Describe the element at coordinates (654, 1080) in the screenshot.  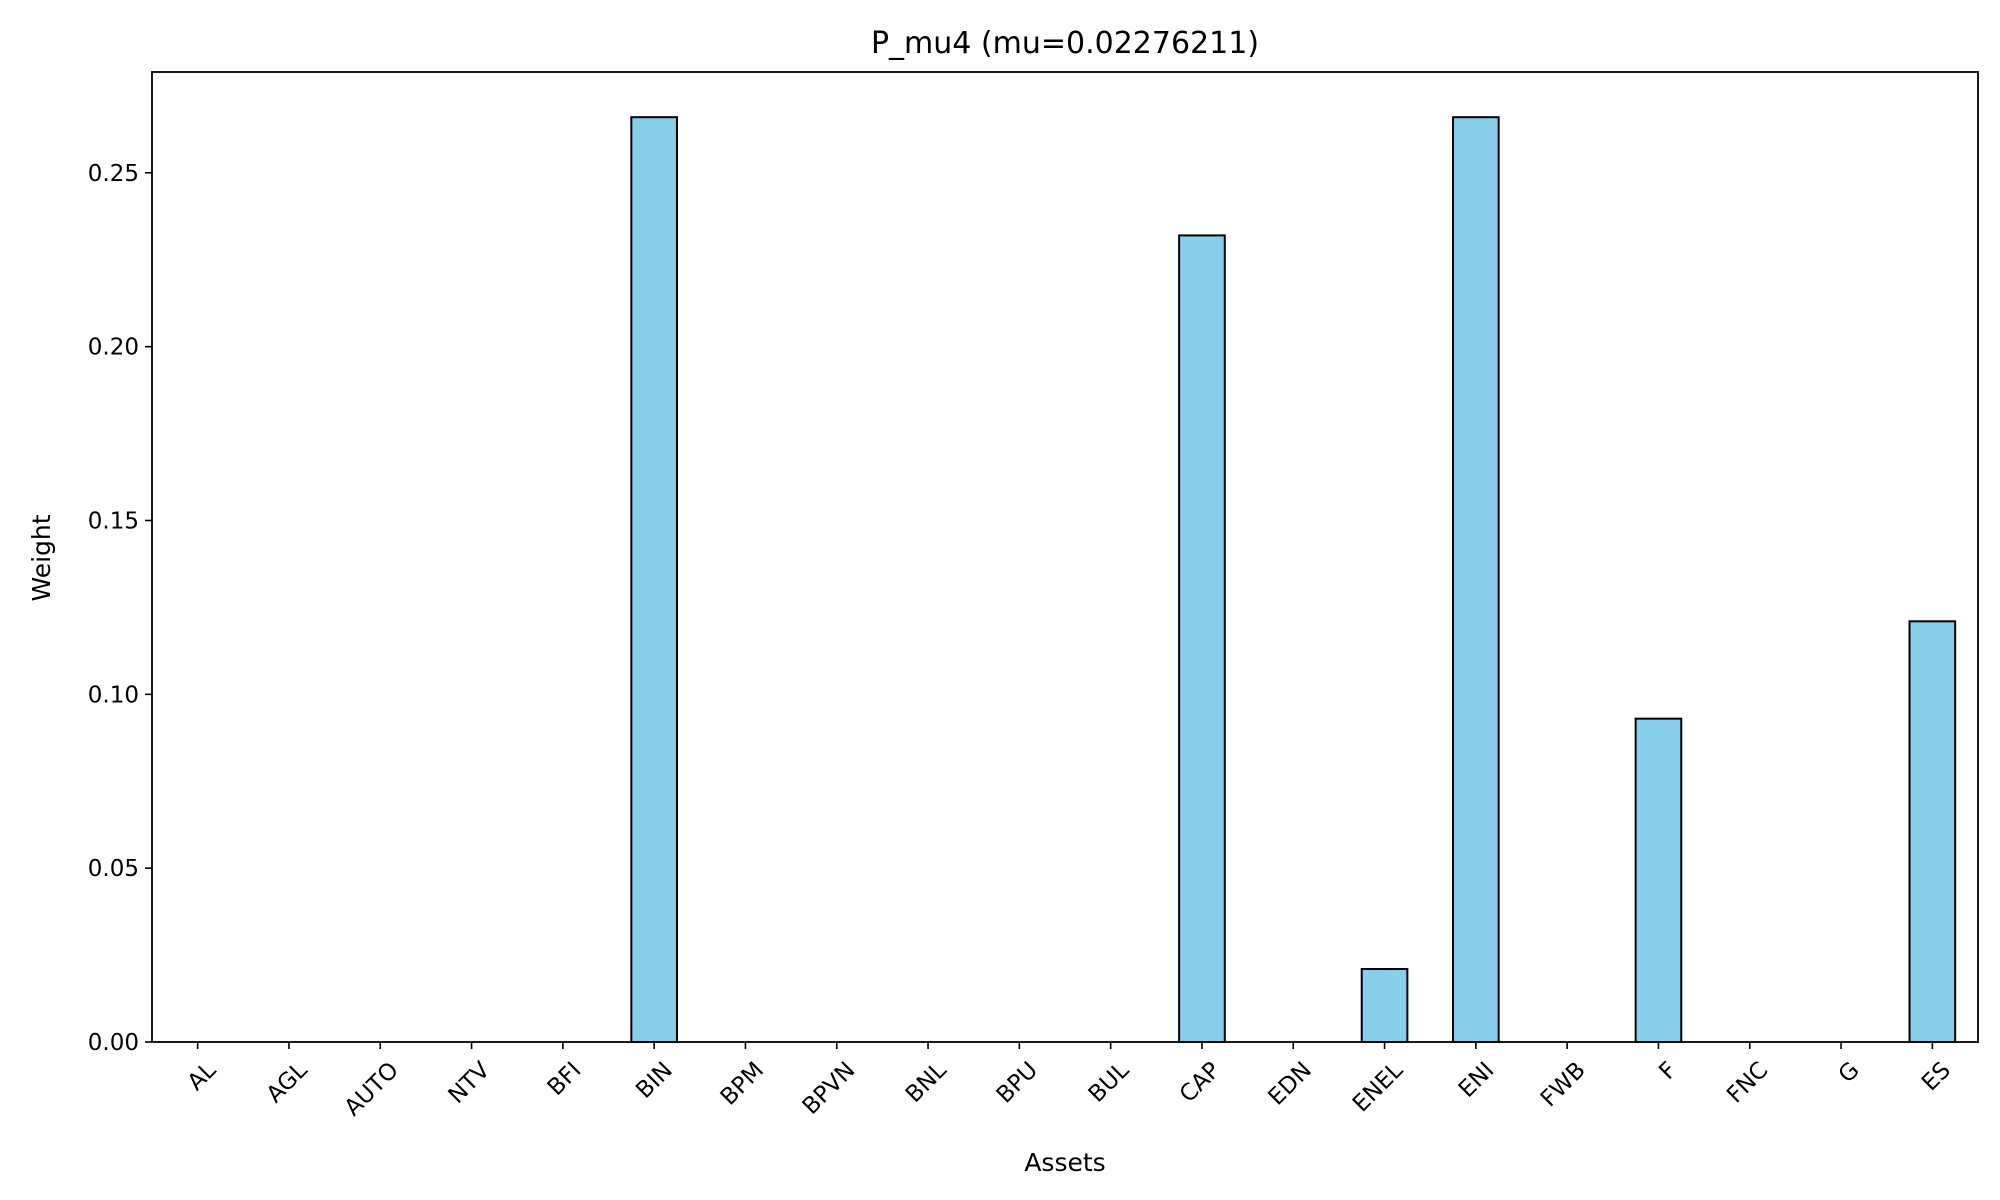
I see `x-tick-label-bin: BIN` at that location.